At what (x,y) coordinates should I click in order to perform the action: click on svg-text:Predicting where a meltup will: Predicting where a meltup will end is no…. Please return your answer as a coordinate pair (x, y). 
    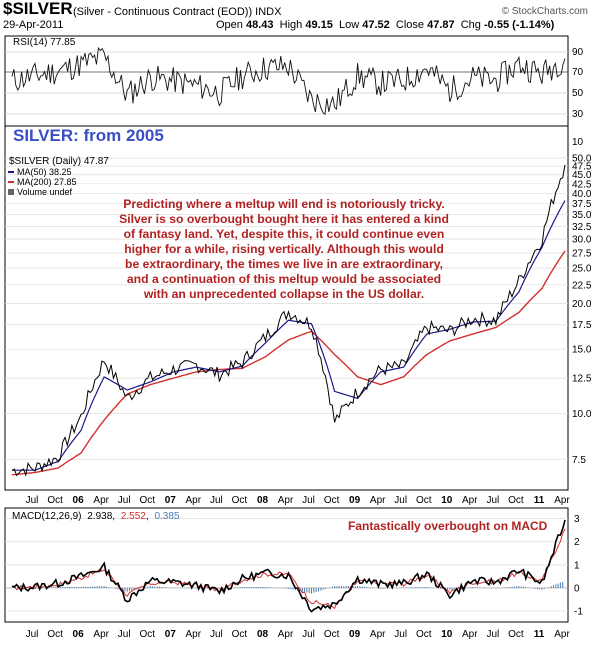
    Looking at the image, I should click on (283, 204).